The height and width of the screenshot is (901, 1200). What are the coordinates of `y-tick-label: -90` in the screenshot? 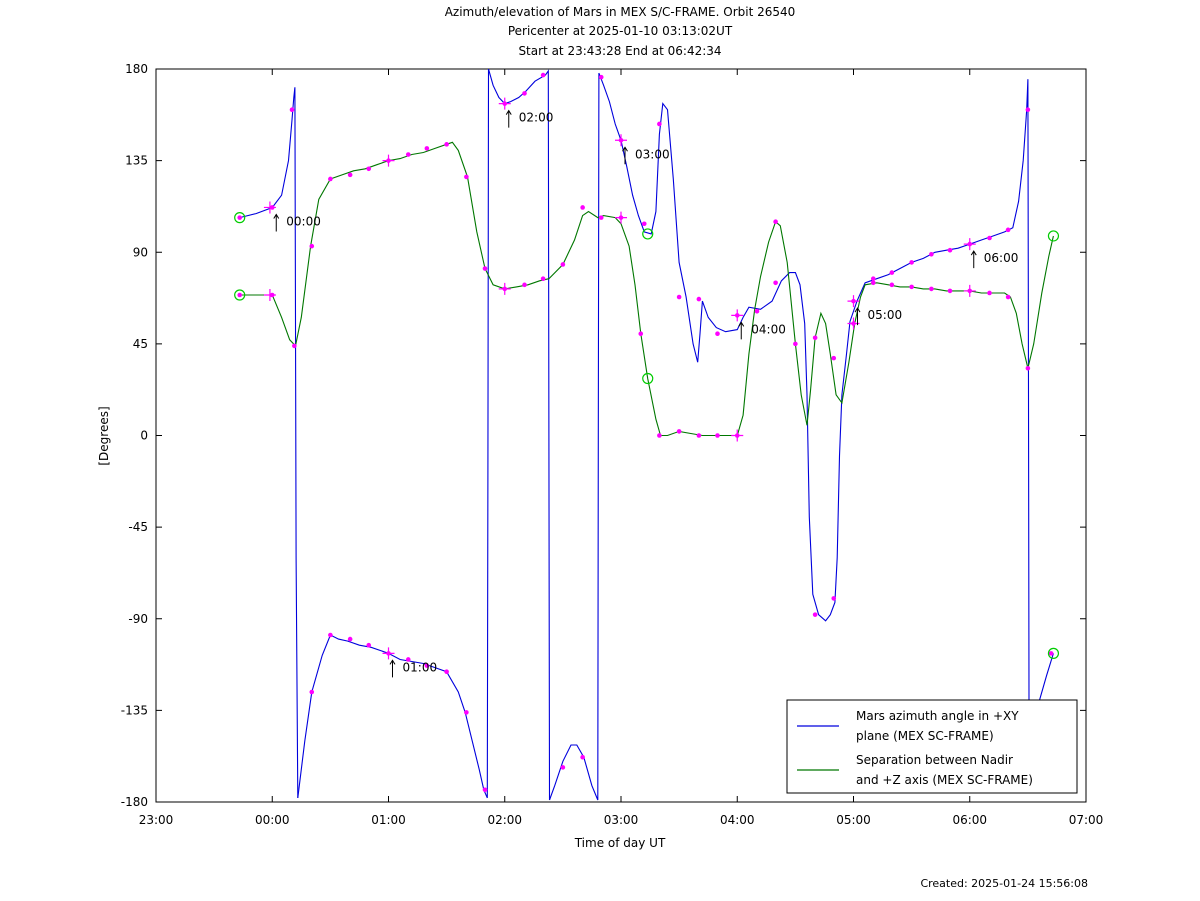 It's located at (138, 619).